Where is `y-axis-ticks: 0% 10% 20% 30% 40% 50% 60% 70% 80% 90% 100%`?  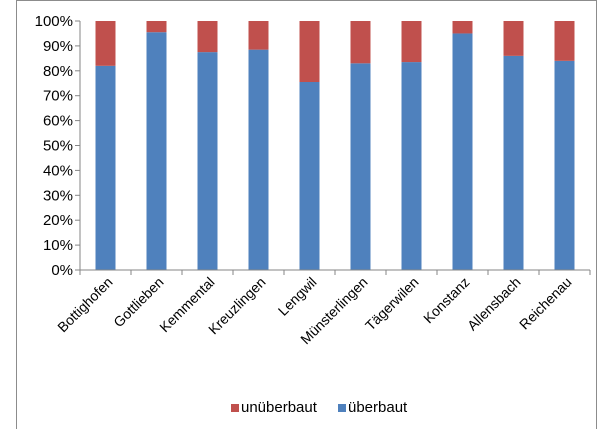
y-axis-ticks: 0% 10% 20% 30% 40% 50% 60% 70% 80% 90% 100% is located at coordinates (57, 146).